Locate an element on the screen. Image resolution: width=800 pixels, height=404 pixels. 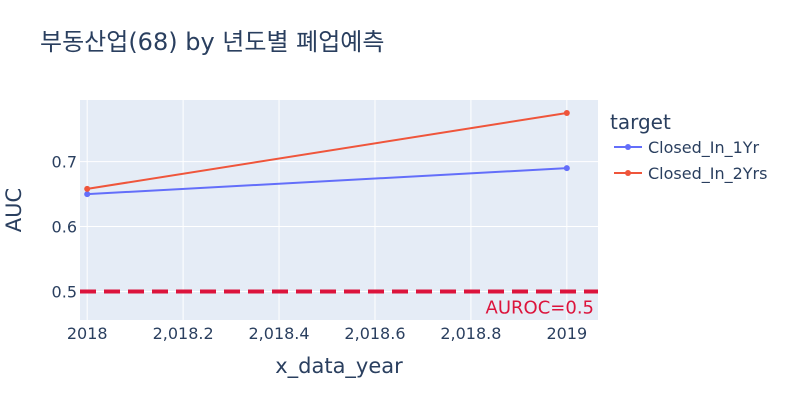
y-tick-label: 0.6 is located at coordinates (64, 227).